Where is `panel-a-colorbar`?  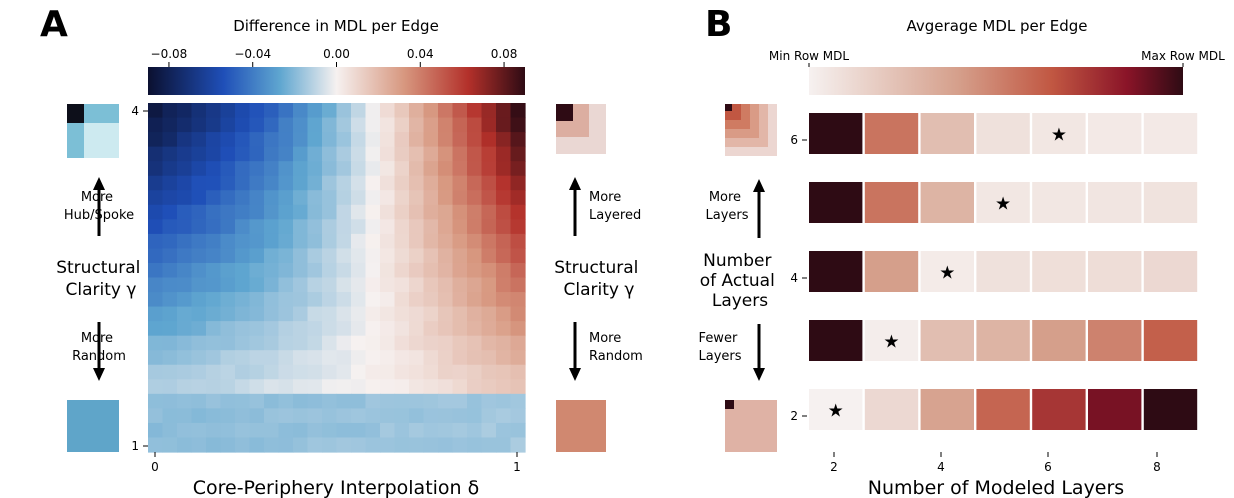
panel-a-colorbar is located at coordinates (336, 81).